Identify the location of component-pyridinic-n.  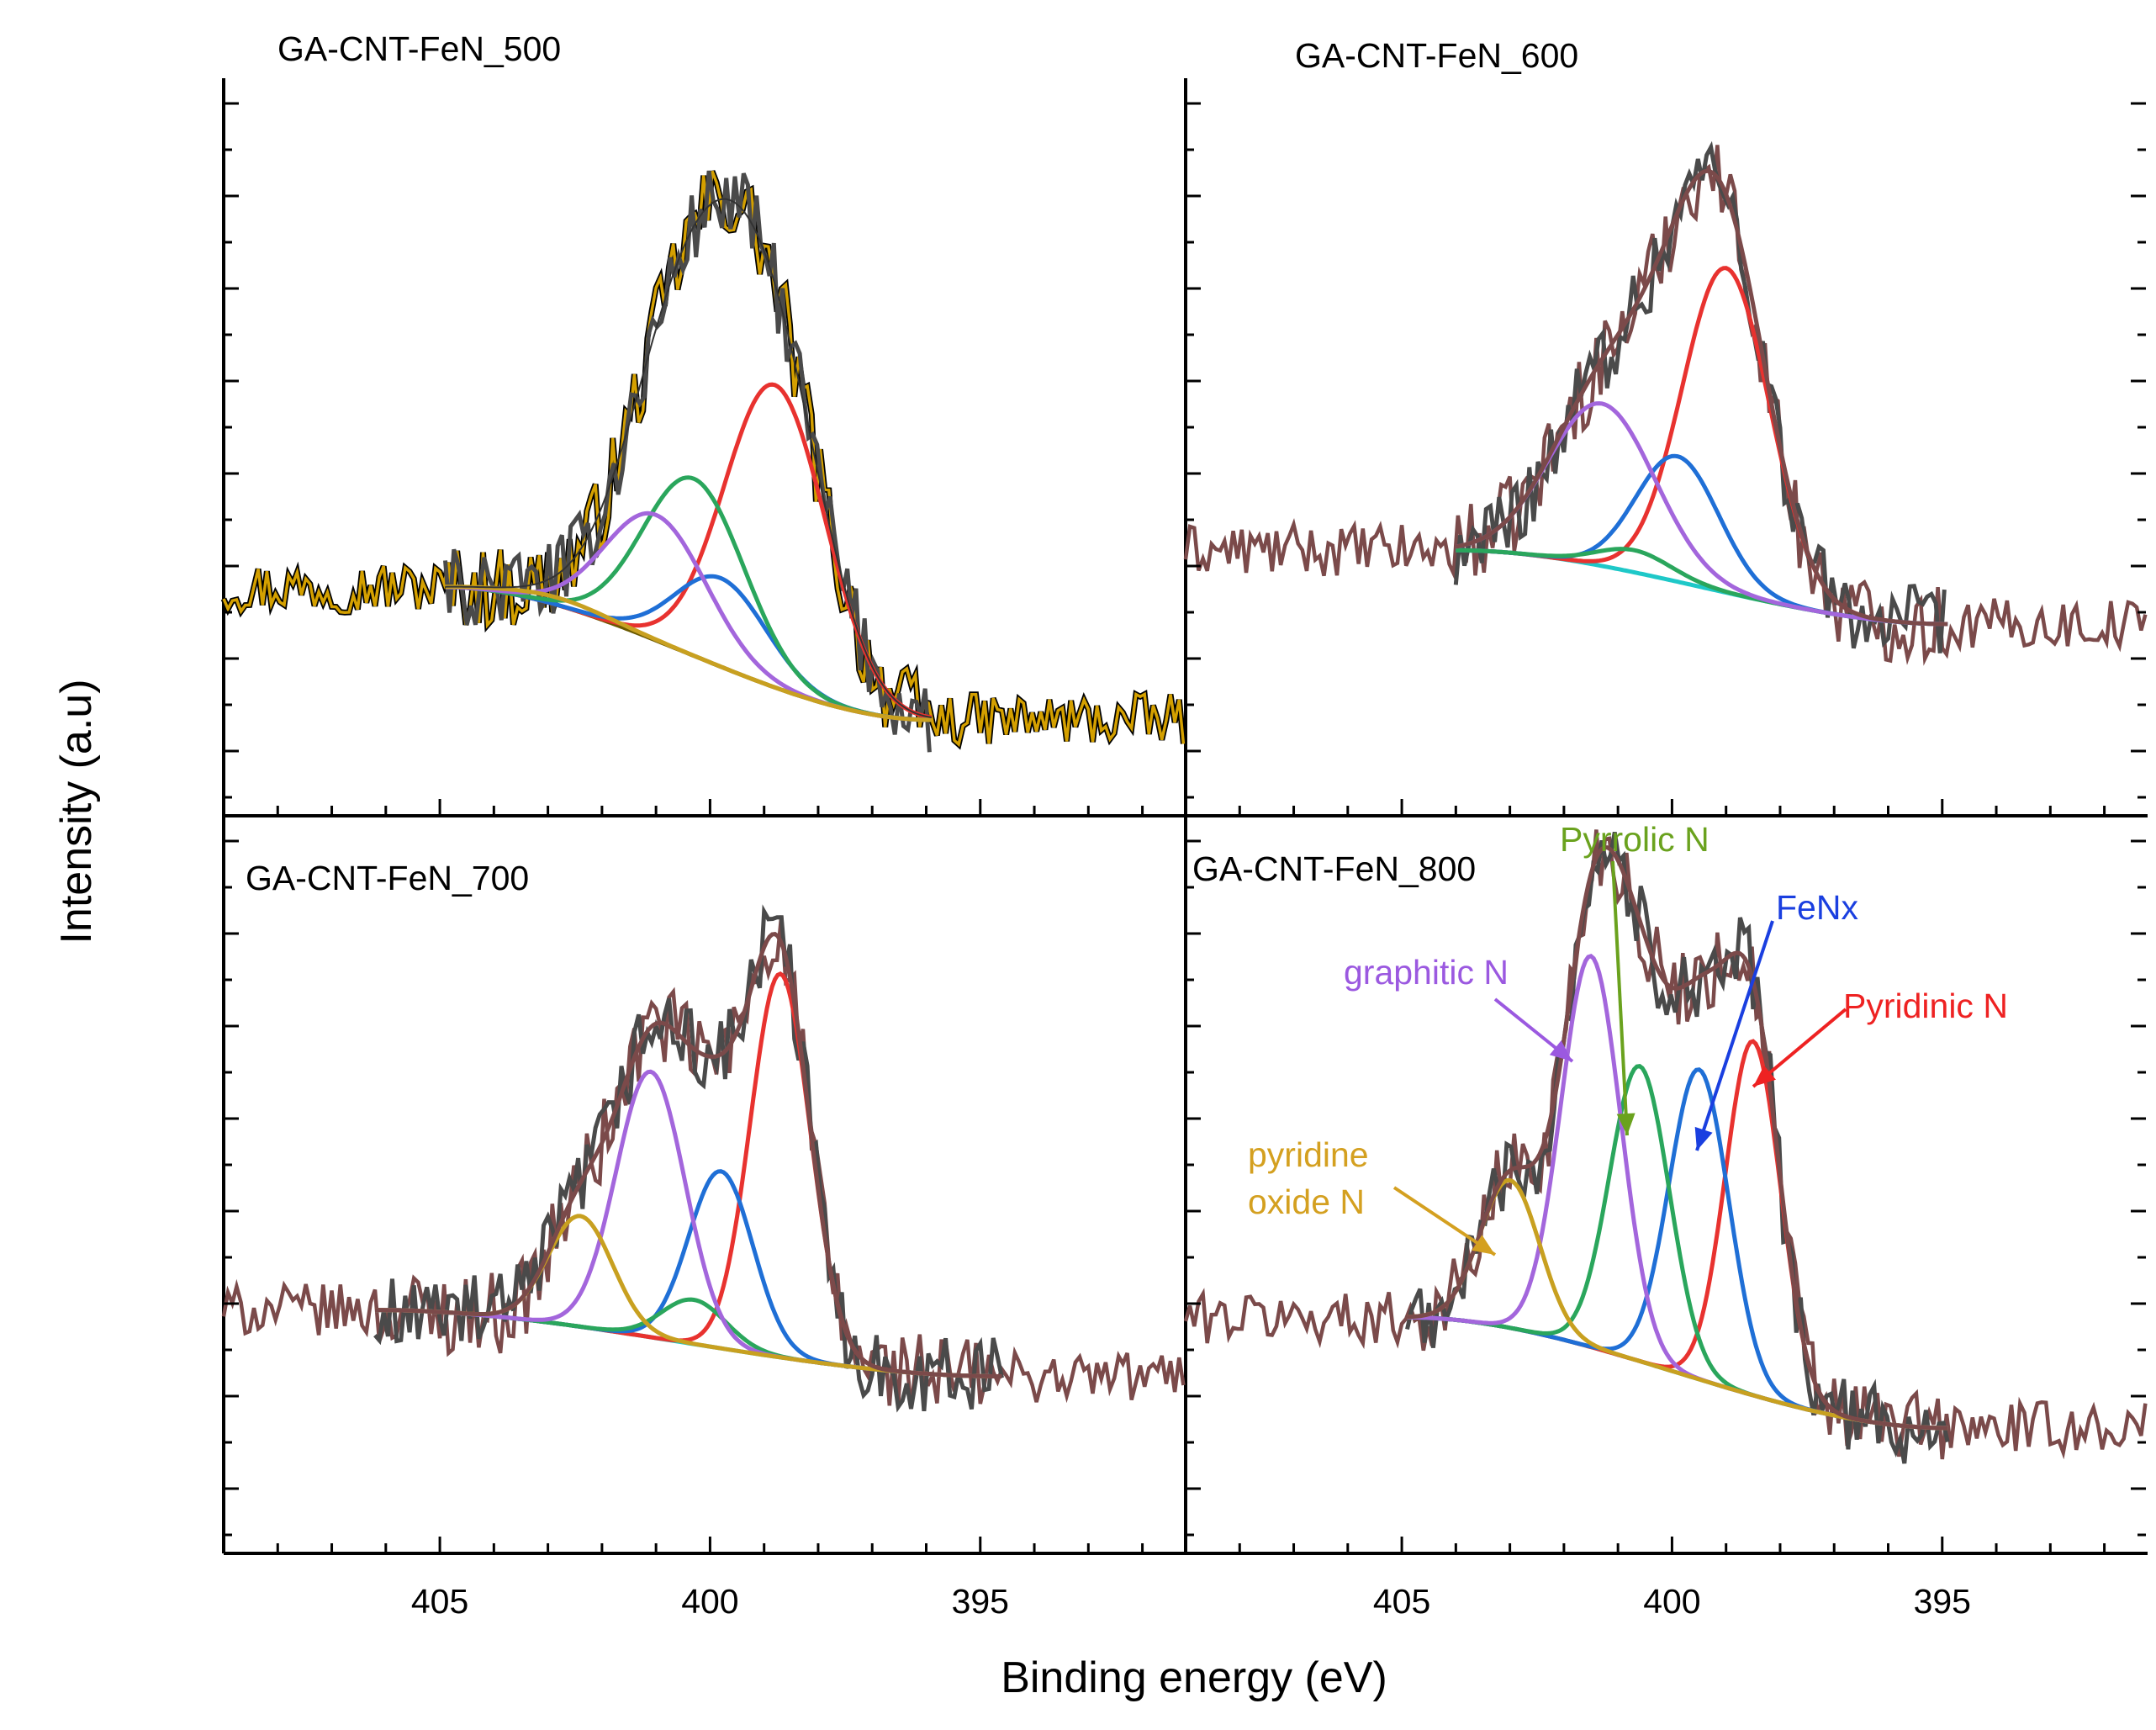
(1702, 447).